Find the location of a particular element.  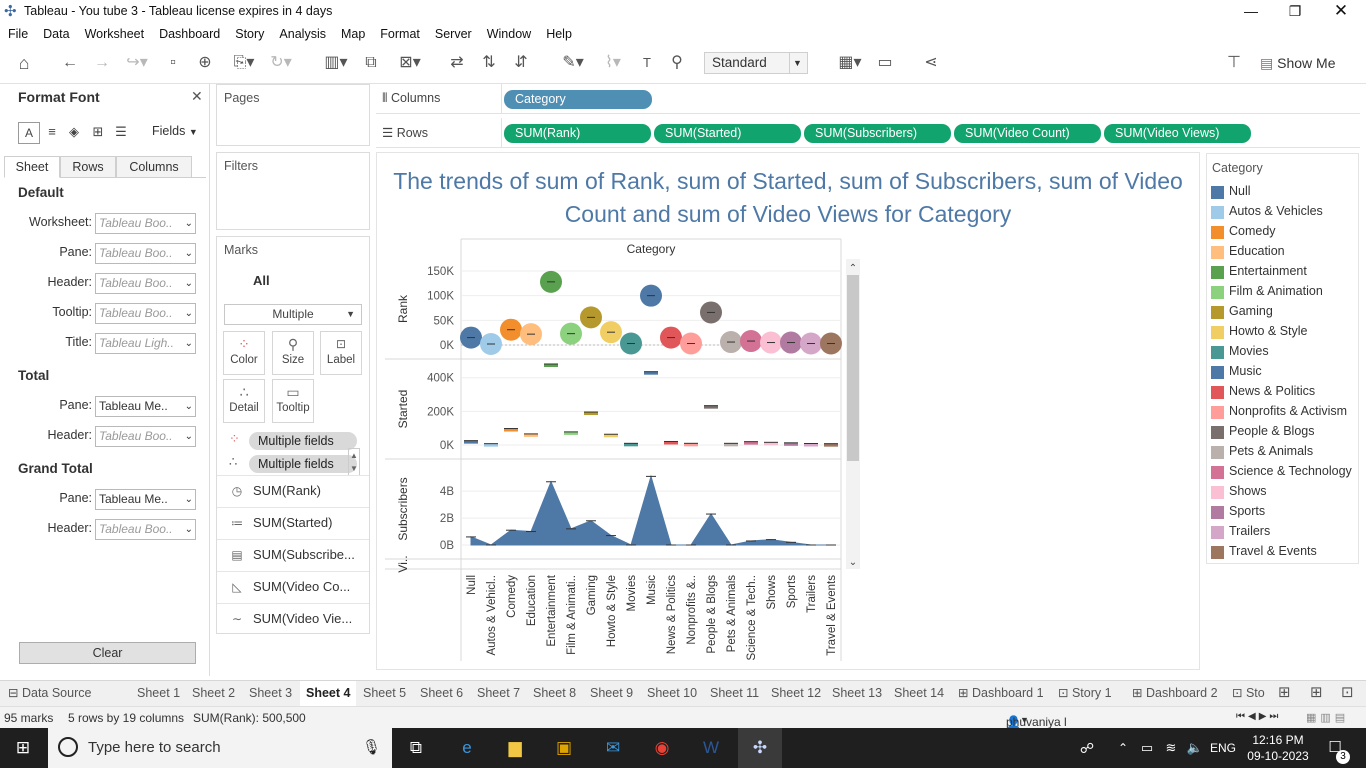

legend-item: Comedy is located at coordinates (1285, 233).